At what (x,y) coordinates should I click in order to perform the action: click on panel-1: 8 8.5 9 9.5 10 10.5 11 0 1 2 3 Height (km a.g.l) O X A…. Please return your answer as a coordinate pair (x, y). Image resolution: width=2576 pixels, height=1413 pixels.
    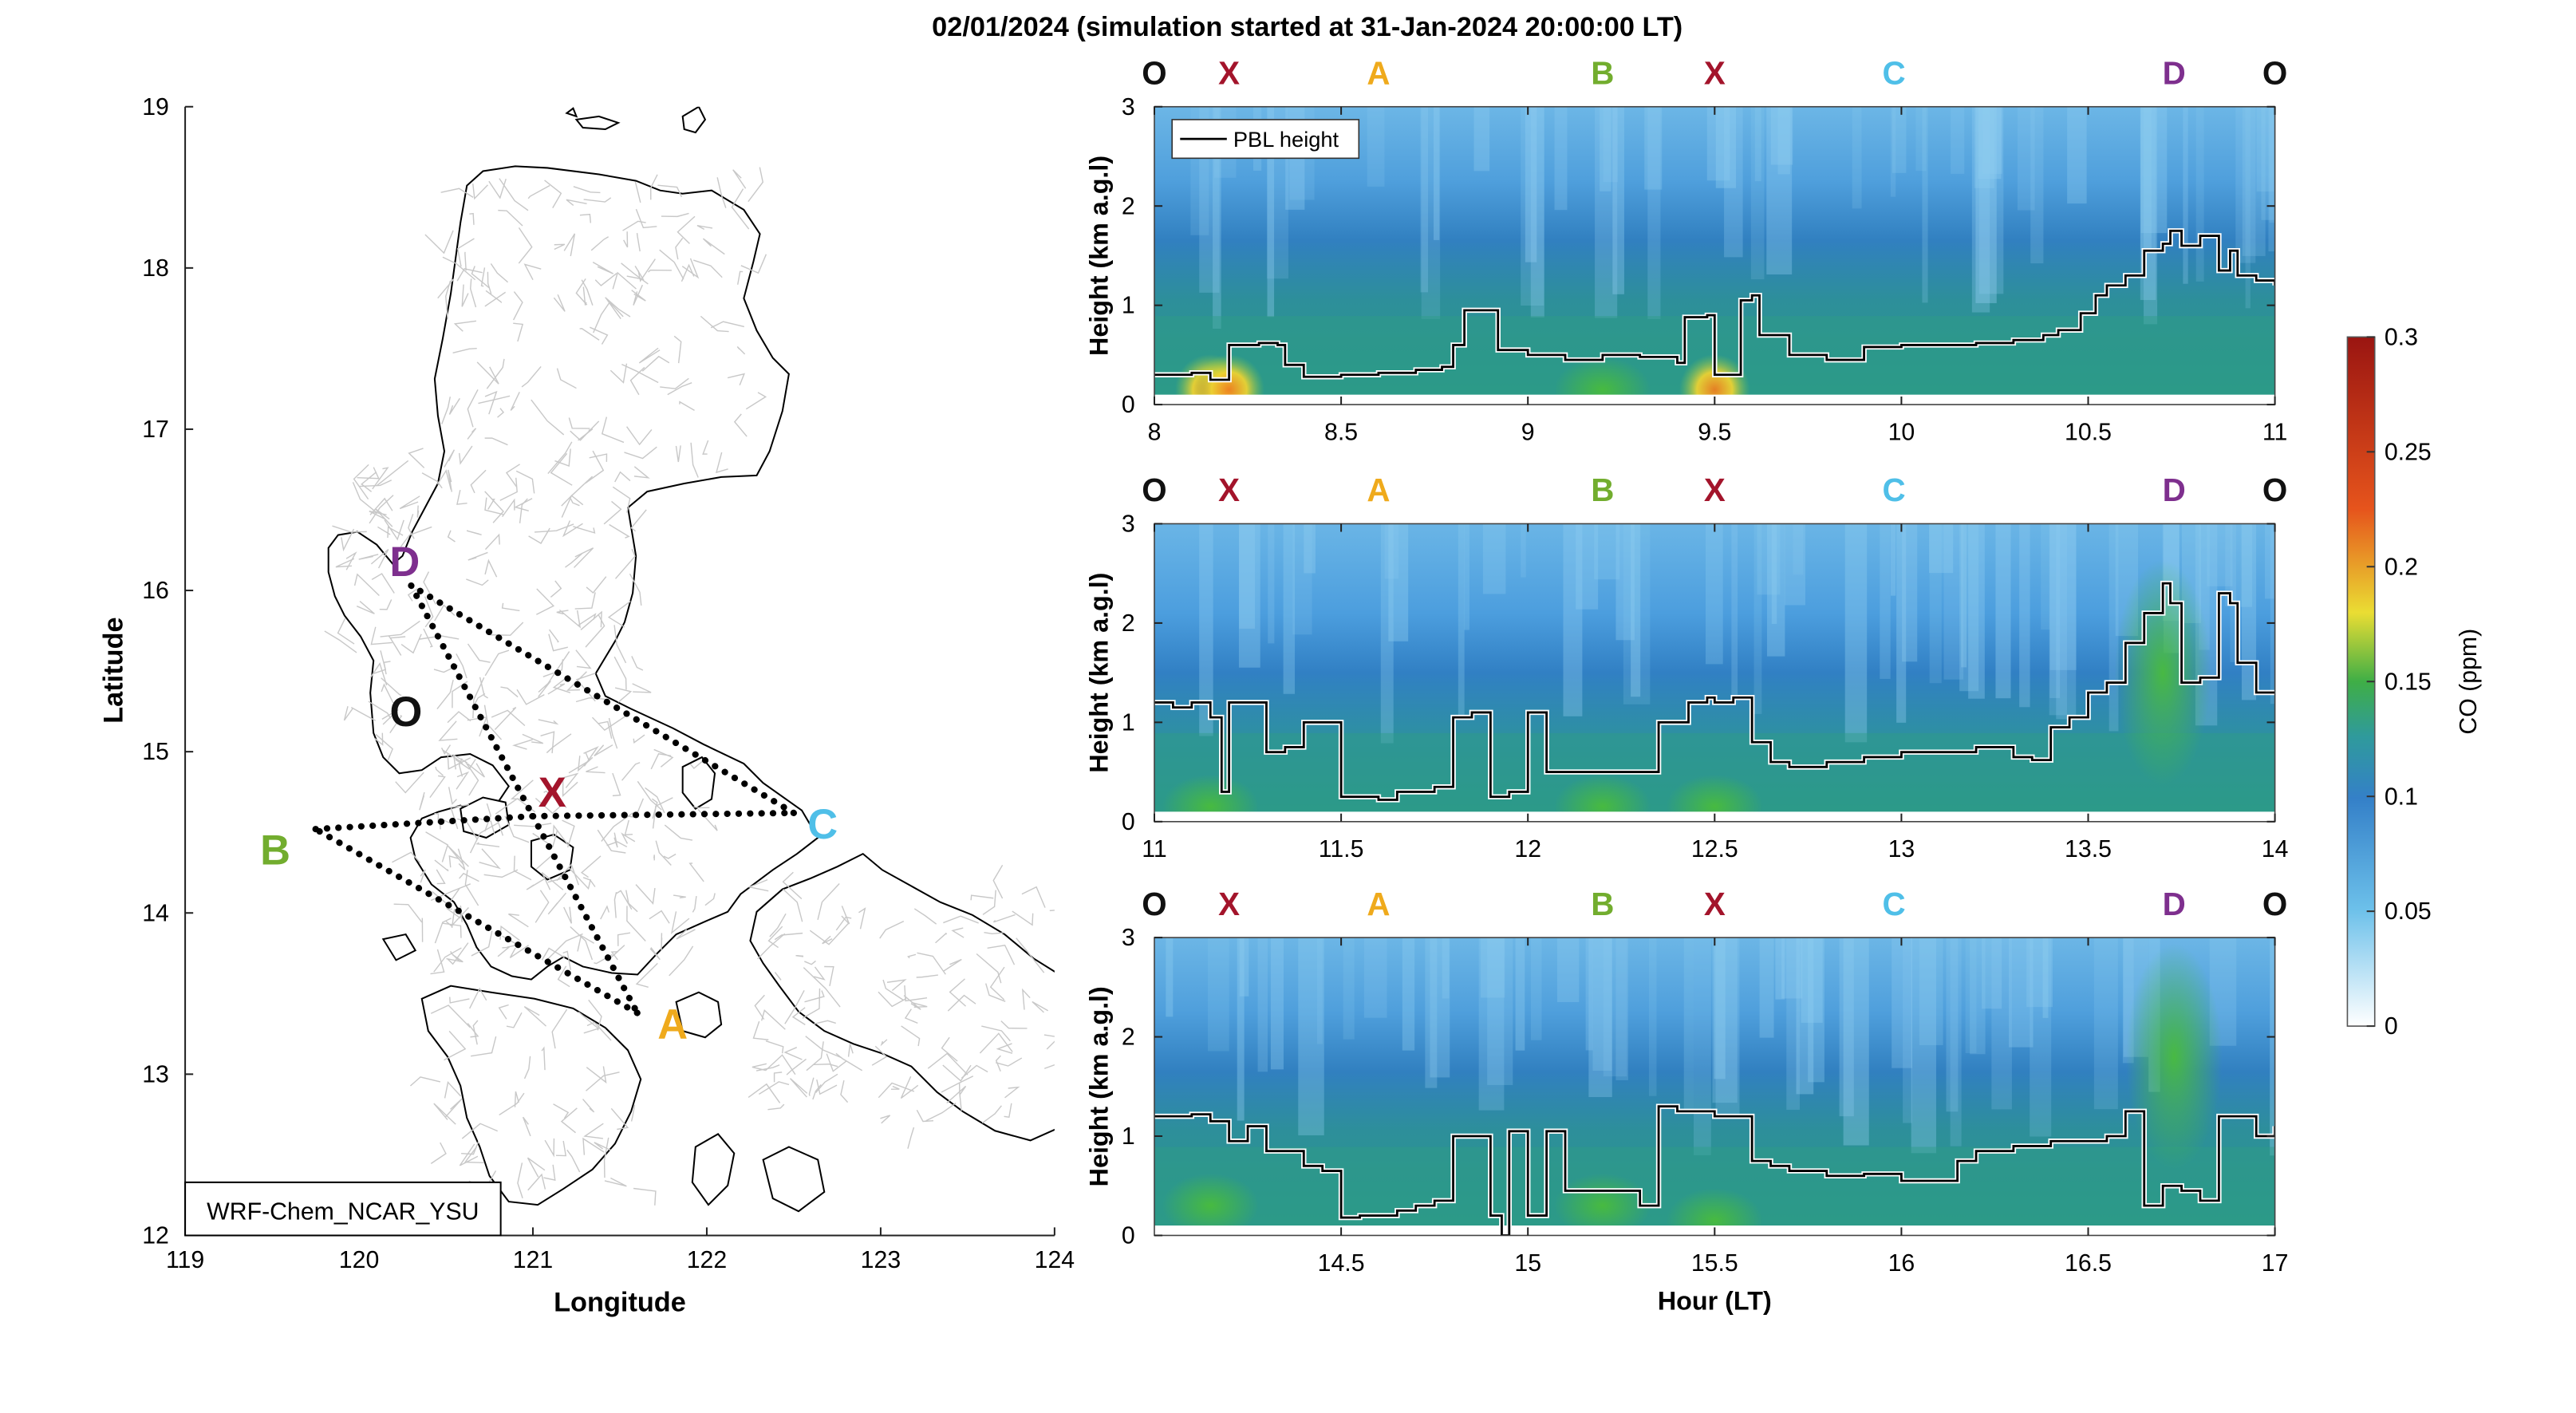
    Looking at the image, I should click on (1686, 250).